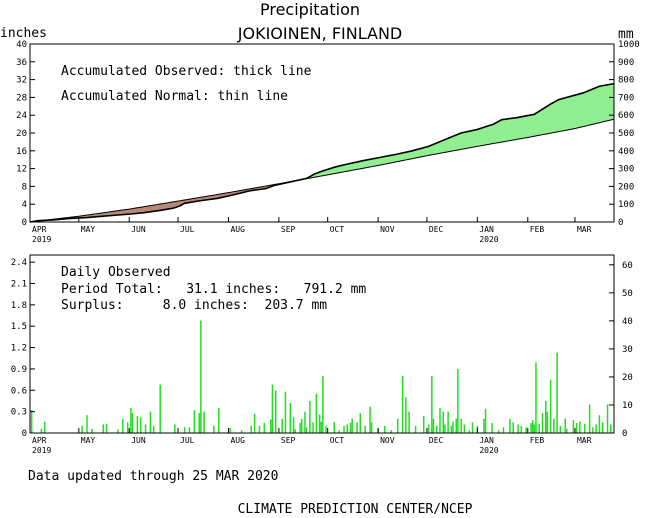  Describe the element at coordinates (194, 305) in the screenshot. I see `surplus-text: Surplus: 8.0 inches: 203.7 mm` at that location.